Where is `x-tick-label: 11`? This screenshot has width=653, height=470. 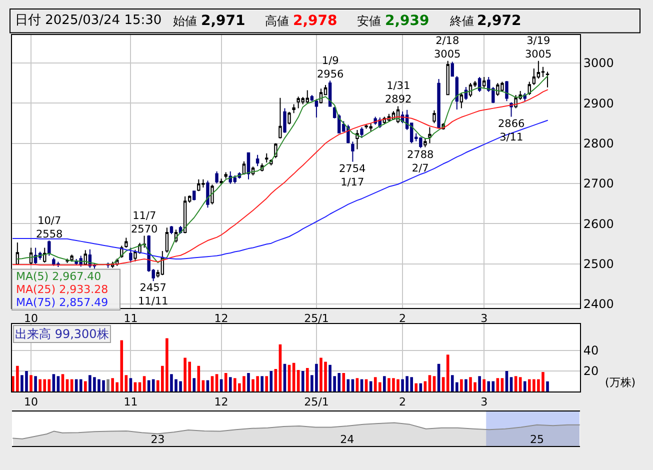
x-tick-label: 11 is located at coordinates (131, 319).